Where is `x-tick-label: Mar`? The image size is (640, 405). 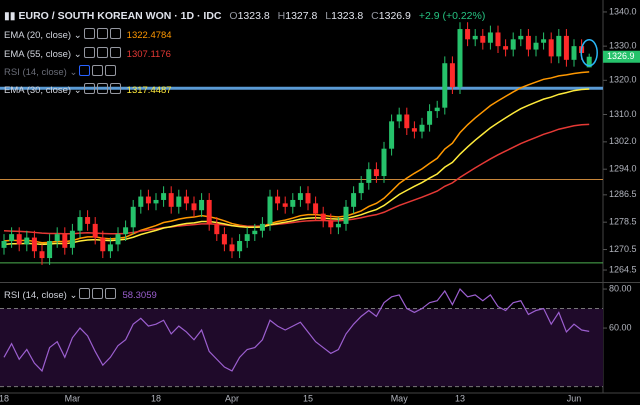
x-tick-label: Mar is located at coordinates (73, 398).